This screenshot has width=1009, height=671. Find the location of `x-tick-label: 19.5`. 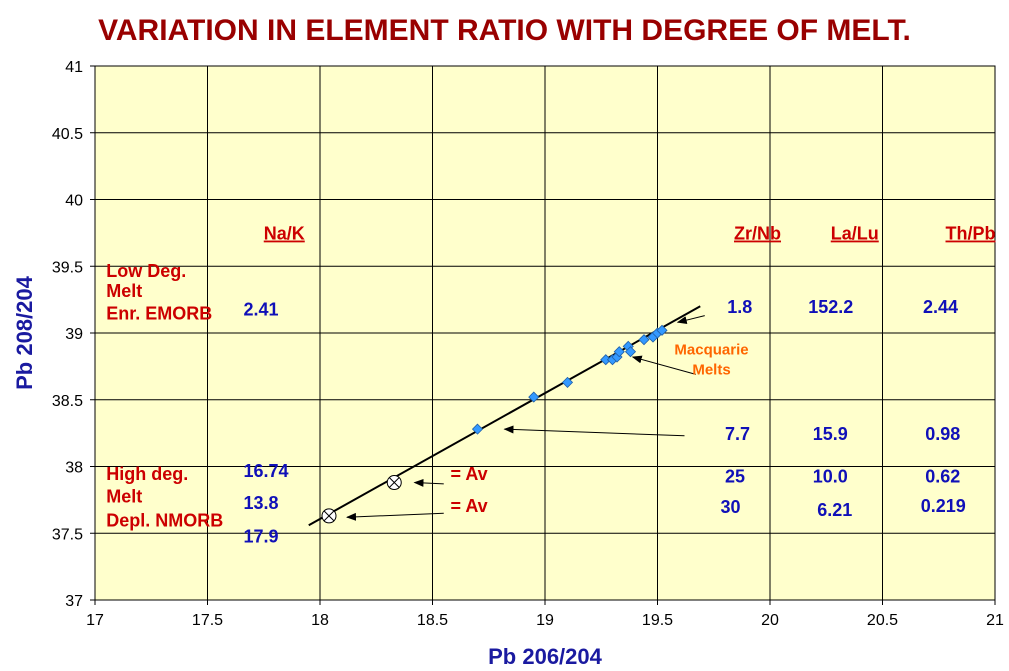

x-tick-label: 19.5 is located at coordinates (657, 620).